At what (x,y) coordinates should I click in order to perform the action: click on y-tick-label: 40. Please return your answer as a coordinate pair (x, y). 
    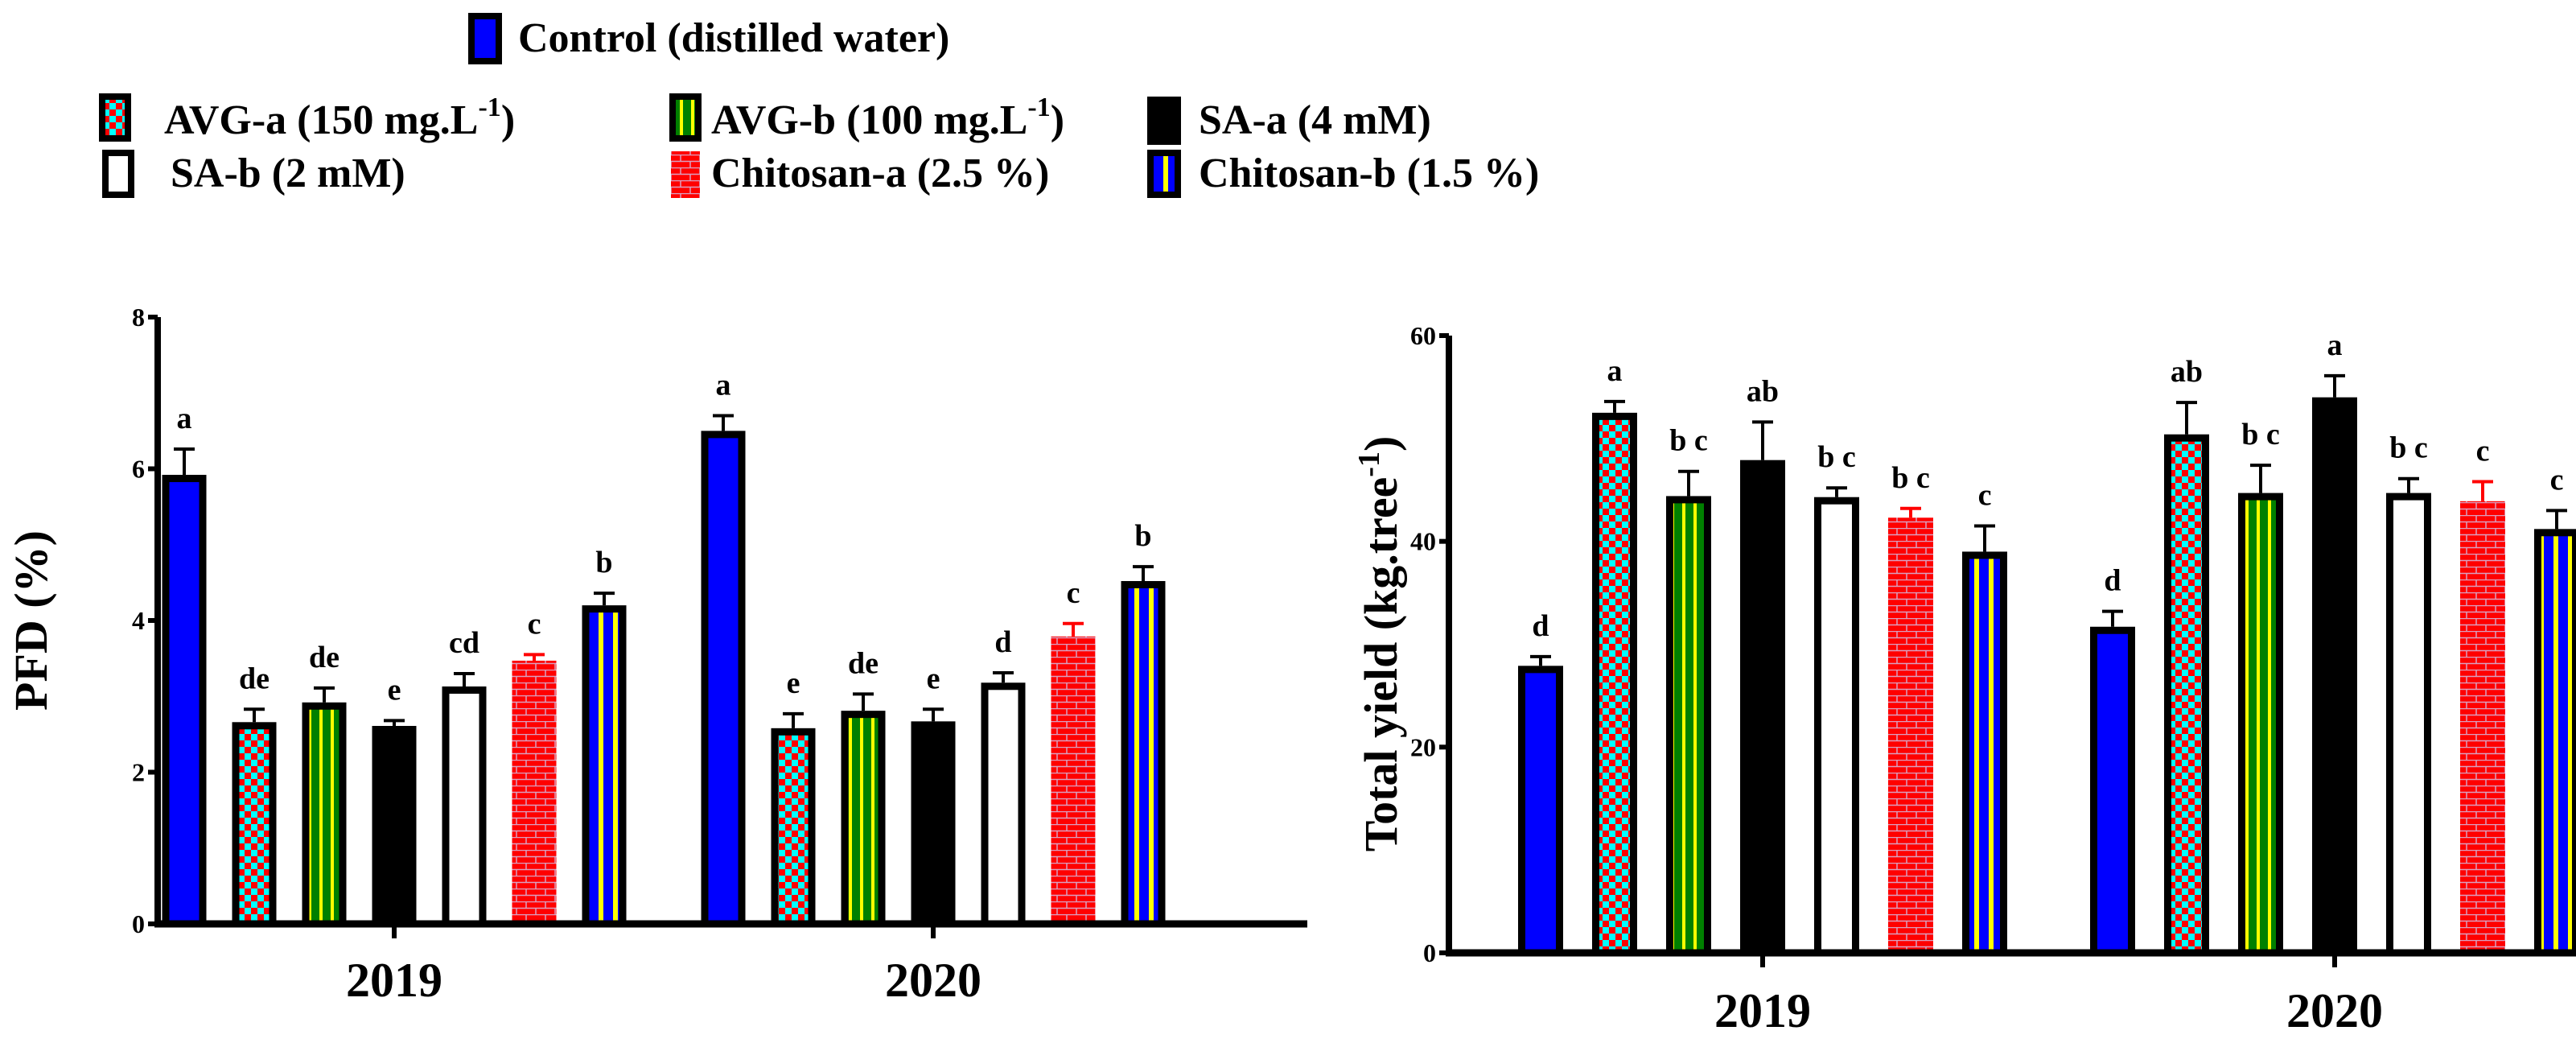
    Looking at the image, I should click on (1423, 541).